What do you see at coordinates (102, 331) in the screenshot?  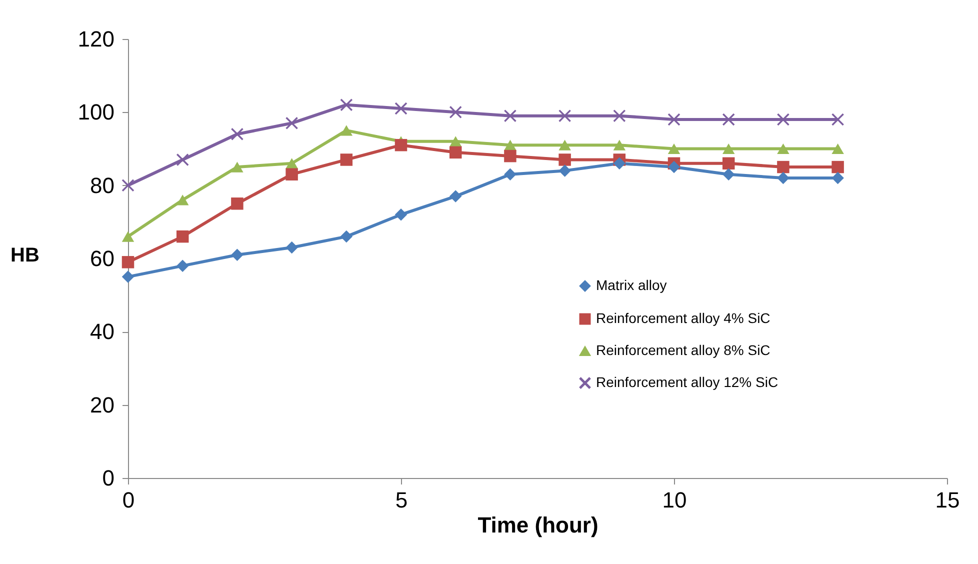 I see `y-tick-label: 40` at bounding box center [102, 331].